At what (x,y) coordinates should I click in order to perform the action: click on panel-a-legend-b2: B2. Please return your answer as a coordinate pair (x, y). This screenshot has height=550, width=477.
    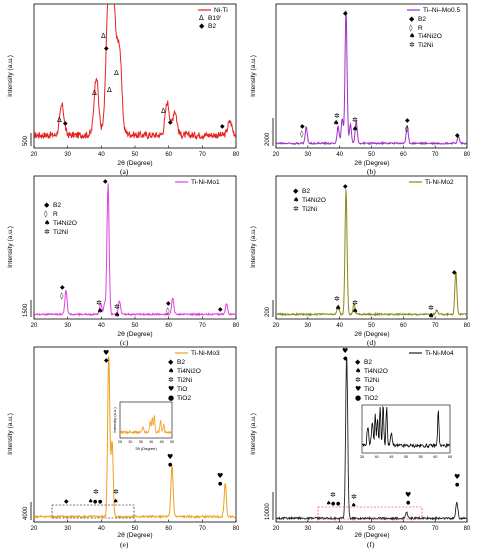
    Looking at the image, I should click on (212, 26).